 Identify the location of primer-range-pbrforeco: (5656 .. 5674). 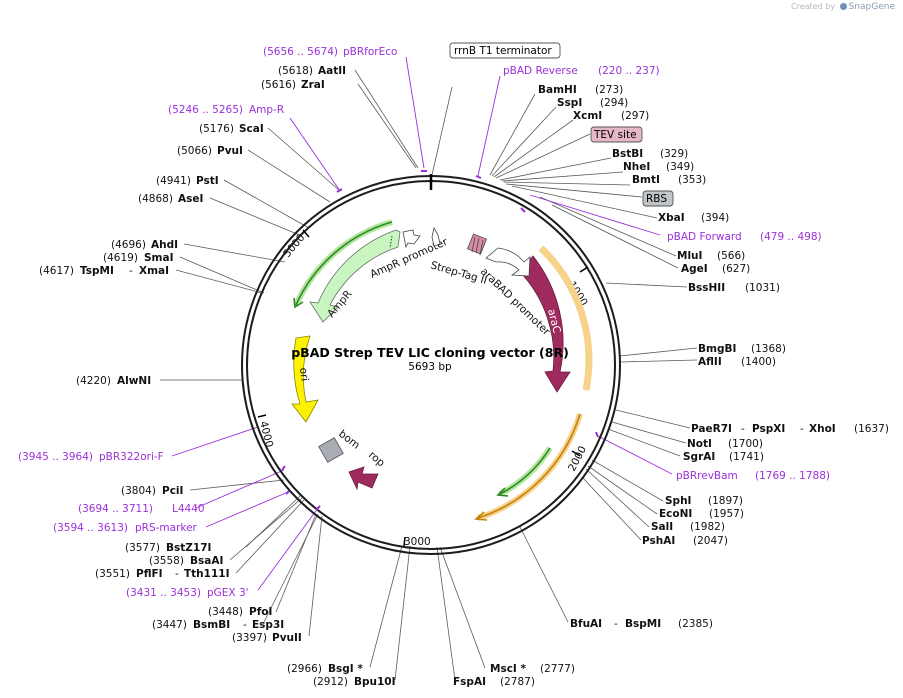
(300, 52).